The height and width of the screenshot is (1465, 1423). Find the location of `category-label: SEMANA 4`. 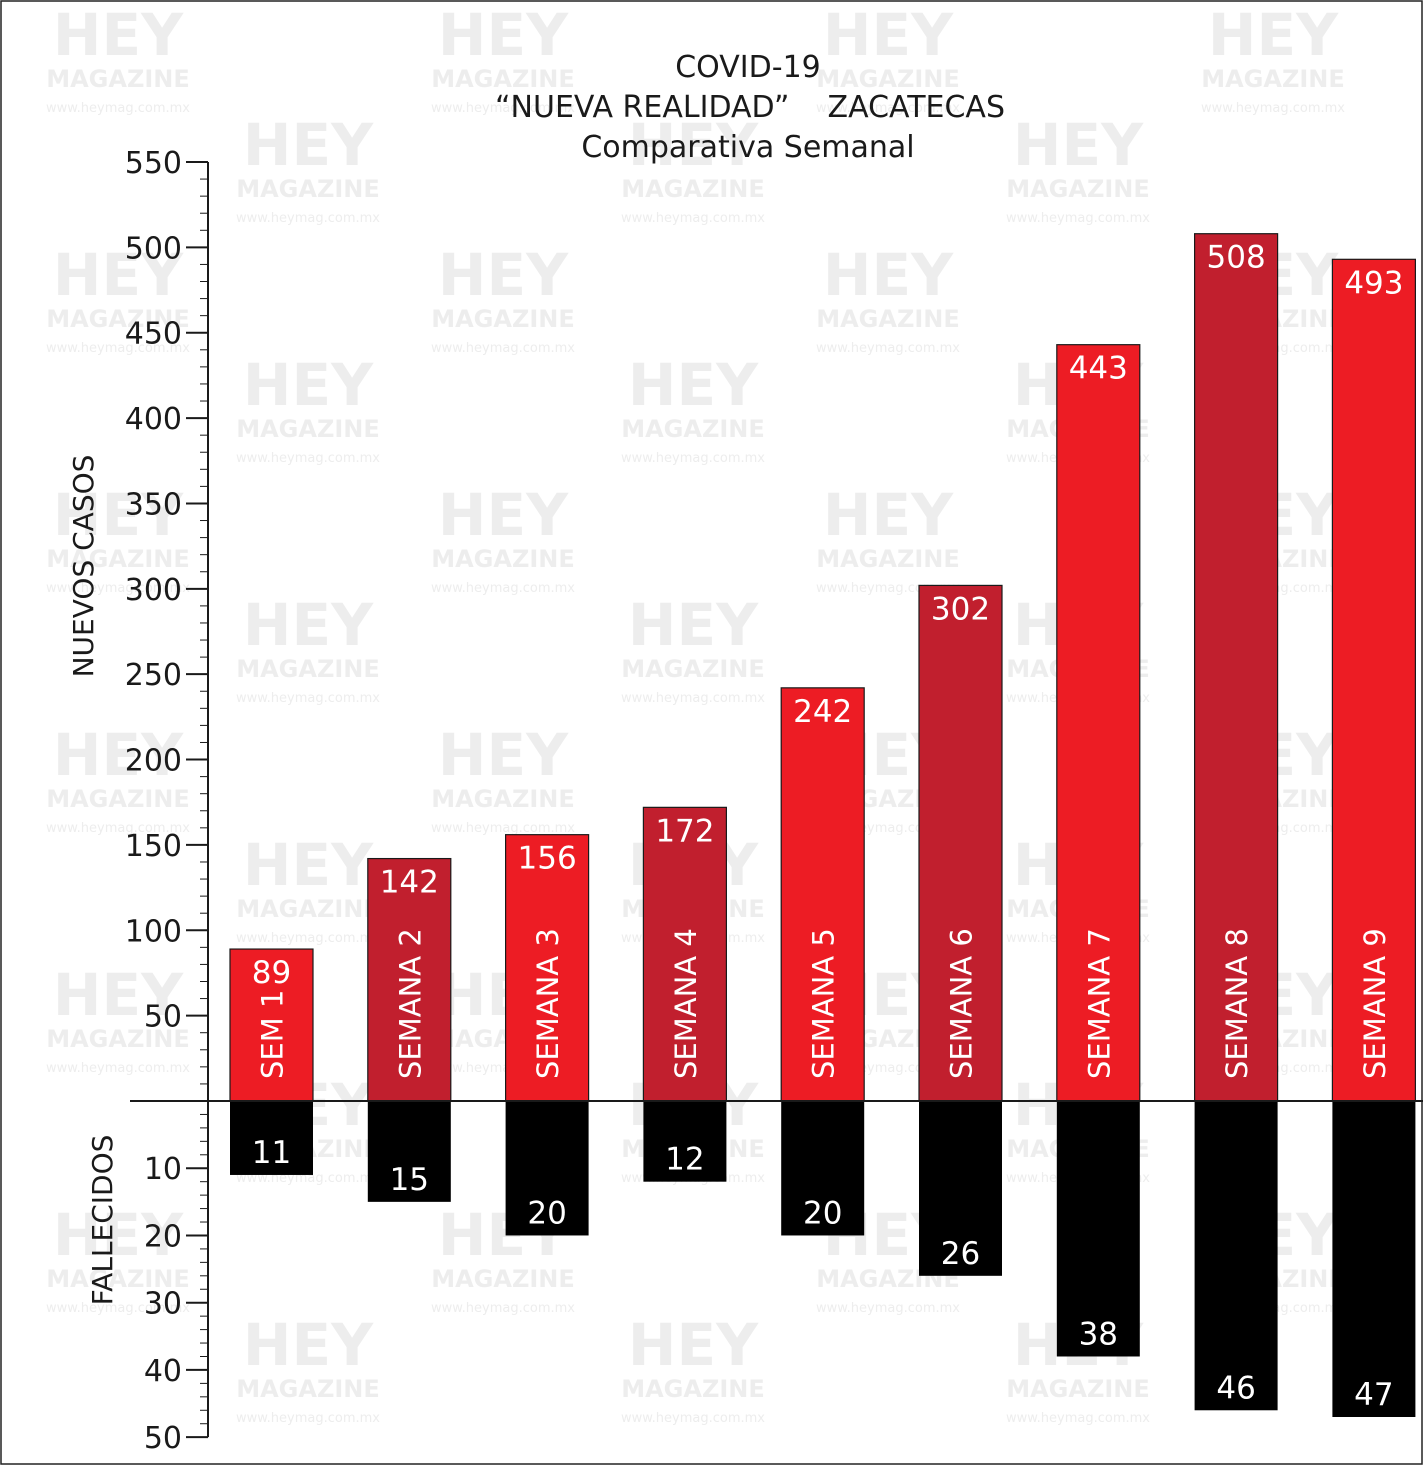

category-label: SEMANA 4 is located at coordinates (686, 1003).